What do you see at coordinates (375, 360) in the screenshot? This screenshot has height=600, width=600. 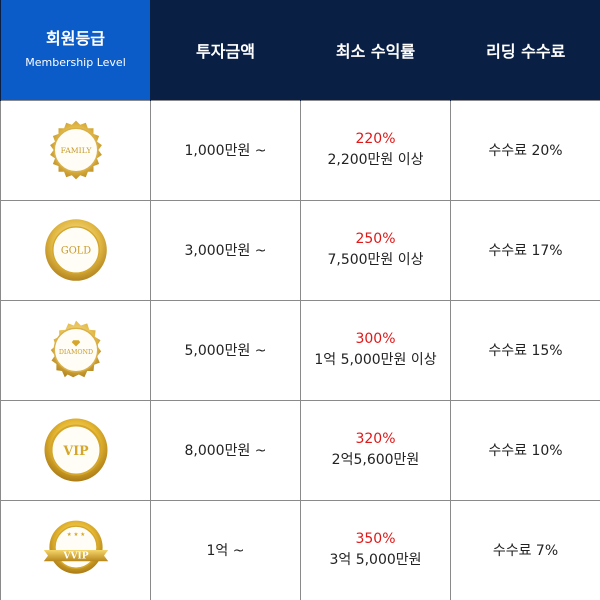 I see `min-return-amount: 1억 5,000만원 이상` at bounding box center [375, 360].